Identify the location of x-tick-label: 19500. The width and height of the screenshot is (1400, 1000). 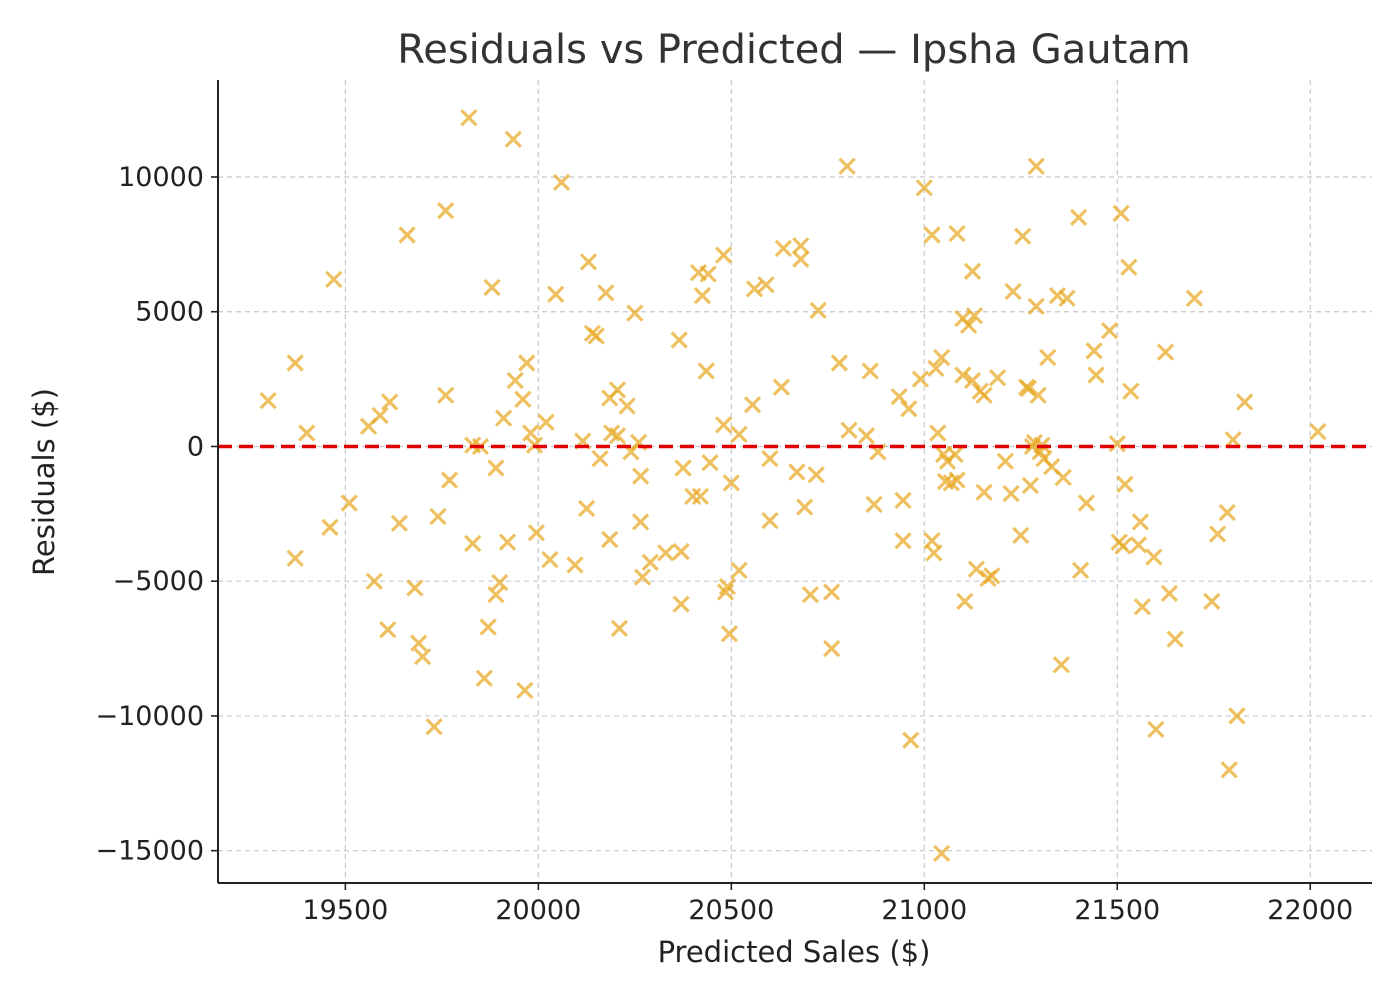
(345, 910).